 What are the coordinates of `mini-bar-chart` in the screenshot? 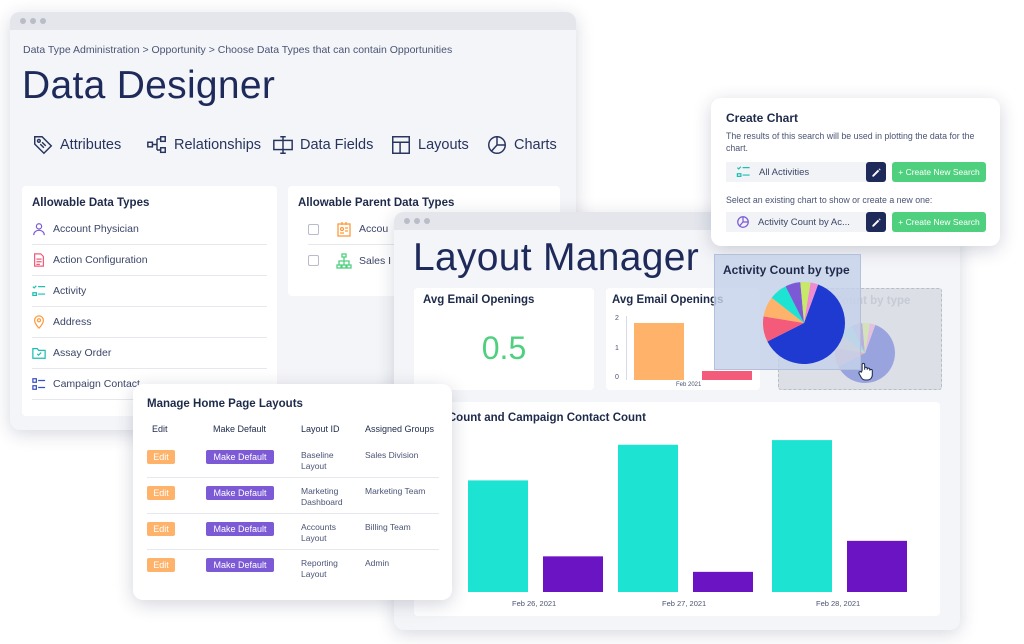 It's located at (693, 351).